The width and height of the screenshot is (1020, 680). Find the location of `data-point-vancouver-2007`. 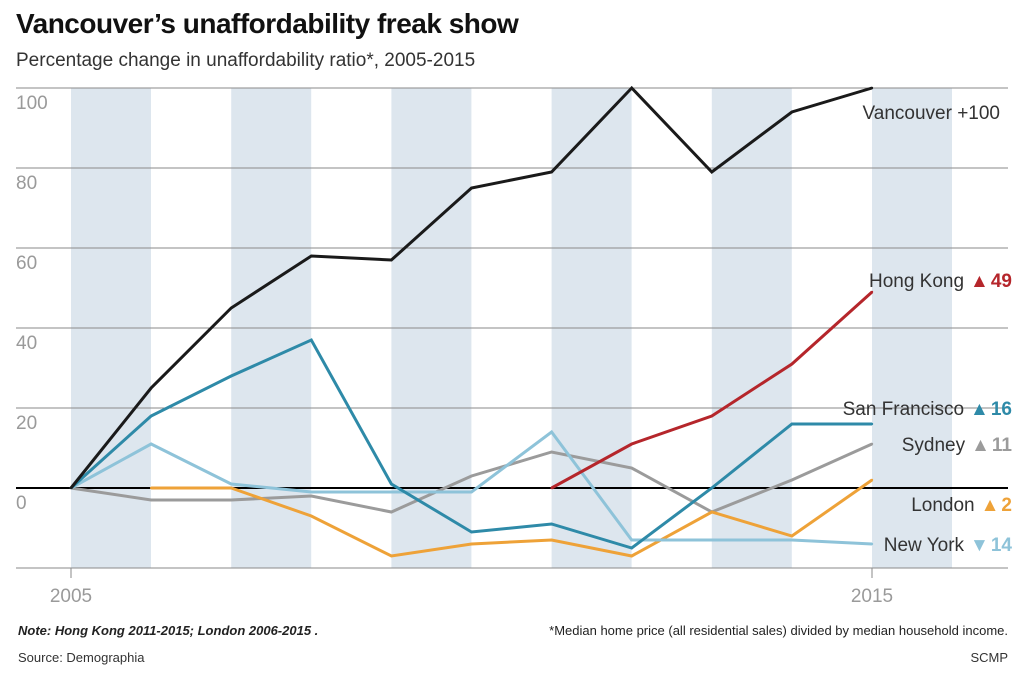

data-point-vancouver-2007 is located at coordinates (231, 308).